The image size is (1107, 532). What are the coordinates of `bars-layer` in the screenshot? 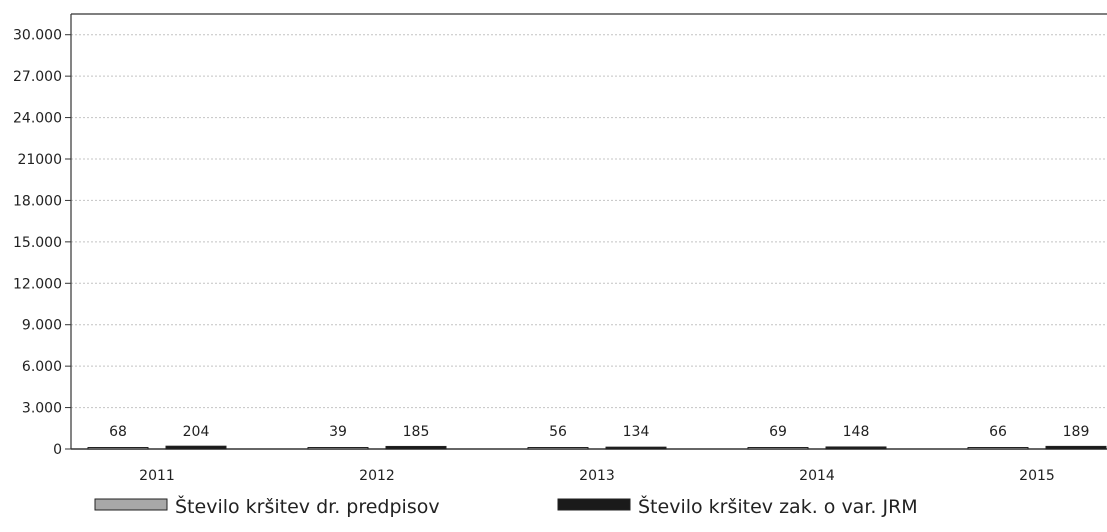 It's located at (597, 447).